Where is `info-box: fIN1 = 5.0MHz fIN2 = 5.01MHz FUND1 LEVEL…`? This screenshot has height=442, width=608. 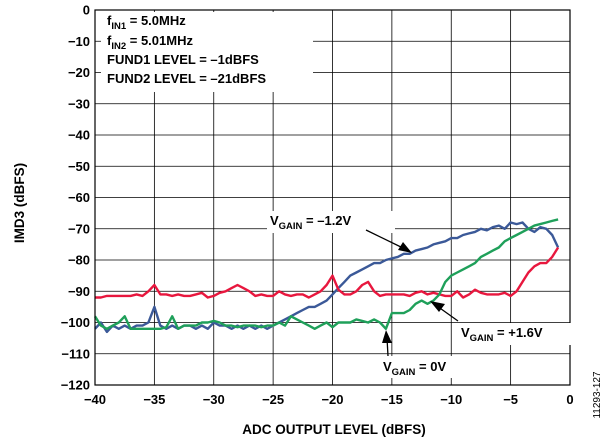 info-box: fIN1 = 5.0MHz fIN2 = 5.01MHz FUND1 LEVEL… is located at coordinates (207, 52).